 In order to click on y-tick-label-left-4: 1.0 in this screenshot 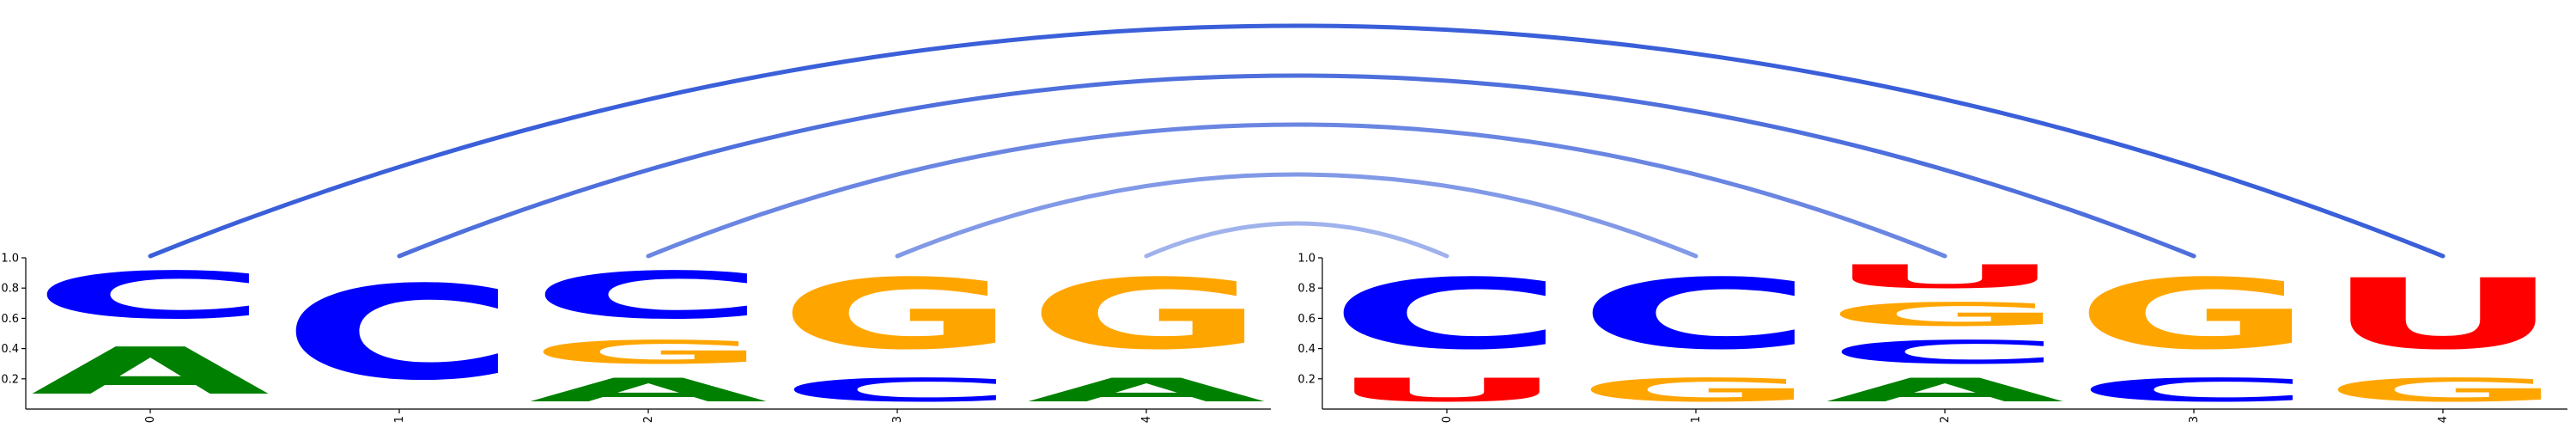, I will do `click(10, 259)`.